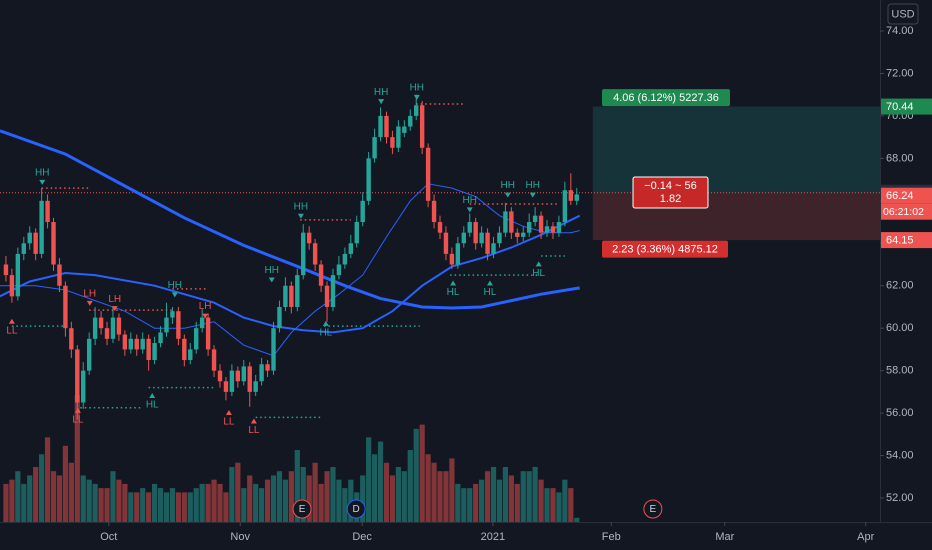 This screenshot has height=550, width=932. I want to click on x-tick-label: Apr, so click(865, 537).